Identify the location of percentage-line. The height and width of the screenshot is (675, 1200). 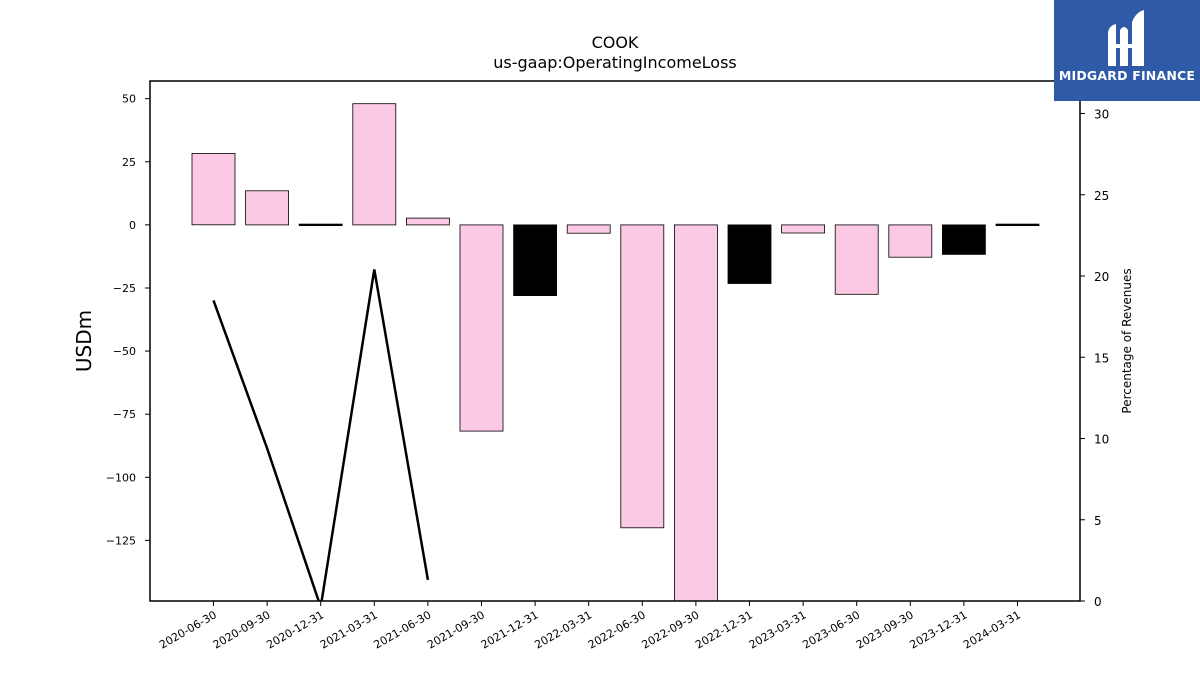
(321, 435).